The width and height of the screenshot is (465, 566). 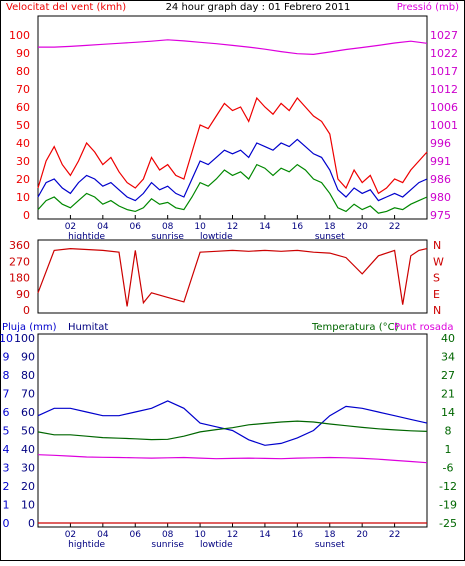 I want to click on direction-compass-label: E, so click(x=436, y=294).